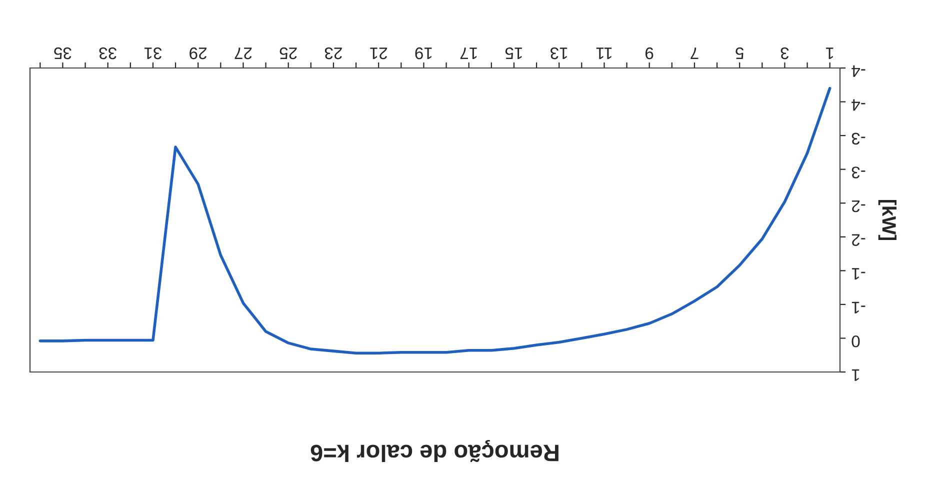 This screenshot has height=492, width=944. What do you see at coordinates (333, 53) in the screenshot?
I see `x-tick-label: 23` at bounding box center [333, 53].